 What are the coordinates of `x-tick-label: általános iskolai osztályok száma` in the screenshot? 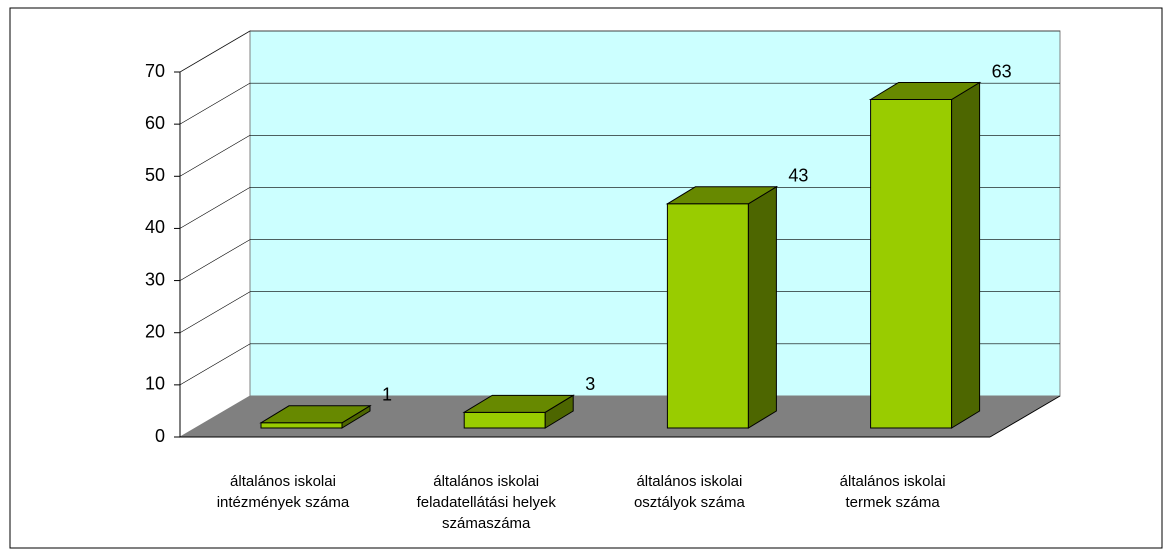 It's located at (690, 492).